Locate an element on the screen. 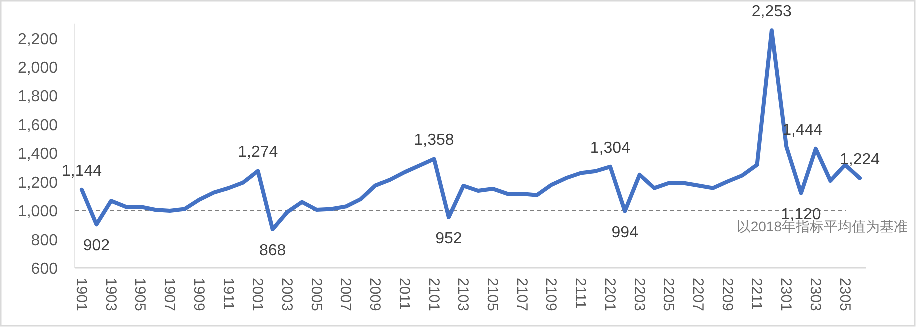 This screenshot has width=916, height=327. y-tick-label: 1,200 is located at coordinates (38, 183).